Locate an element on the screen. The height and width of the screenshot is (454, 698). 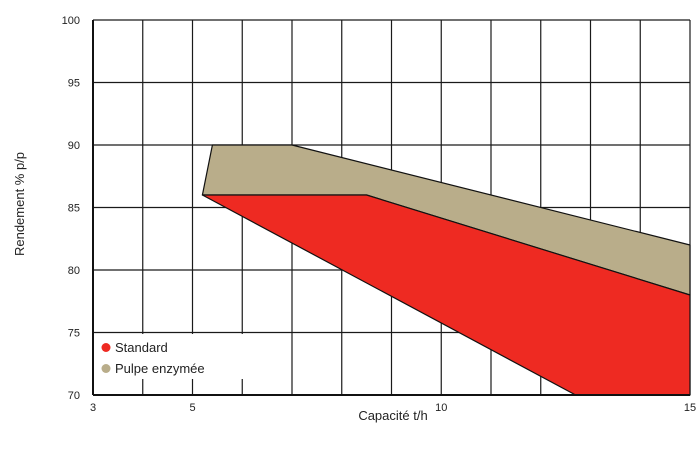
x-tick-label-15: 15 is located at coordinates (690, 408).